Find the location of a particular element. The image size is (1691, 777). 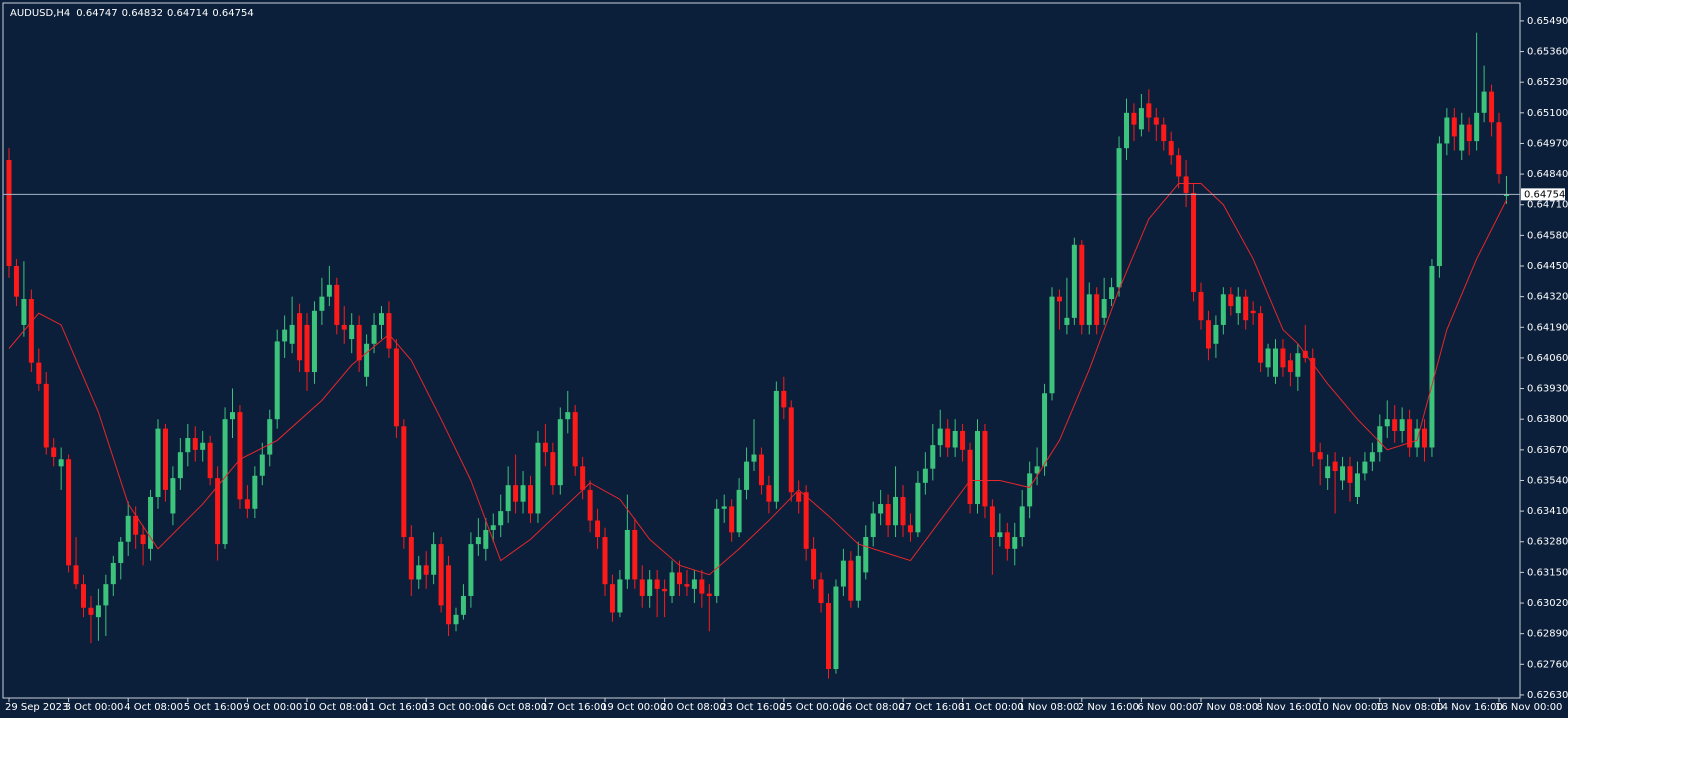

y-tick-label: 0.63540 is located at coordinates (1547, 480).